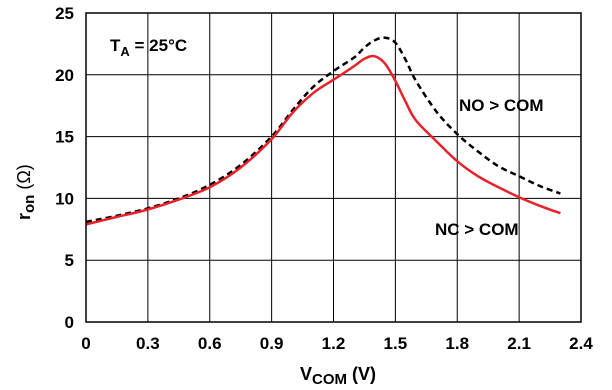 This screenshot has height=390, width=612. Describe the element at coordinates (306, 374) in the screenshot. I see `x-axis-label-main: V` at that location.